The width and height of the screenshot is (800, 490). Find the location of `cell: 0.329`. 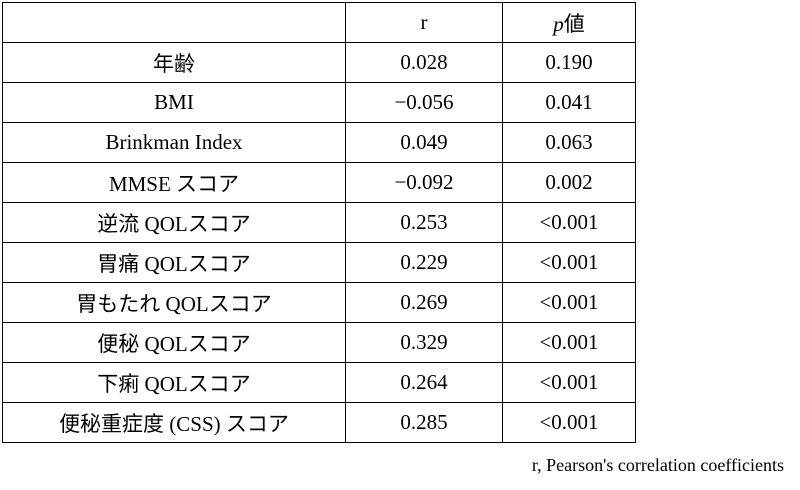

cell: 0.329 is located at coordinates (424, 342).